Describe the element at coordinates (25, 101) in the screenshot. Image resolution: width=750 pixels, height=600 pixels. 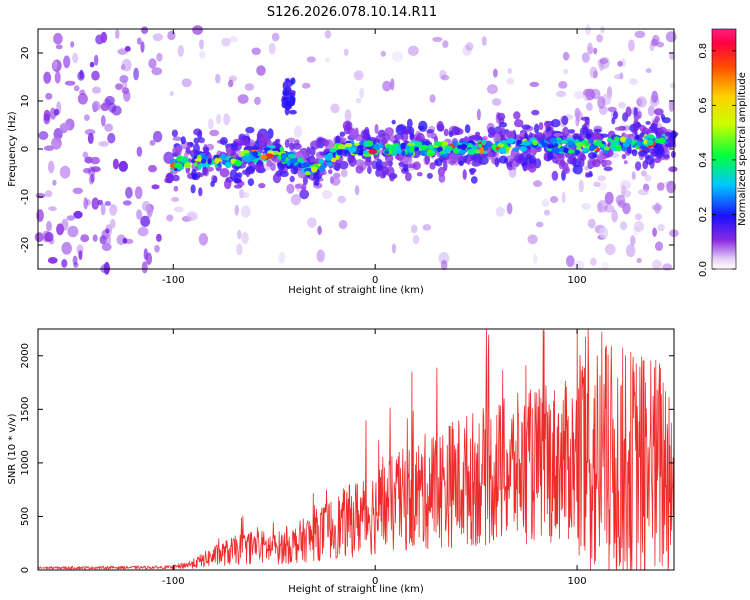
I see `spectrogram-ytick-label: 10` at that location.